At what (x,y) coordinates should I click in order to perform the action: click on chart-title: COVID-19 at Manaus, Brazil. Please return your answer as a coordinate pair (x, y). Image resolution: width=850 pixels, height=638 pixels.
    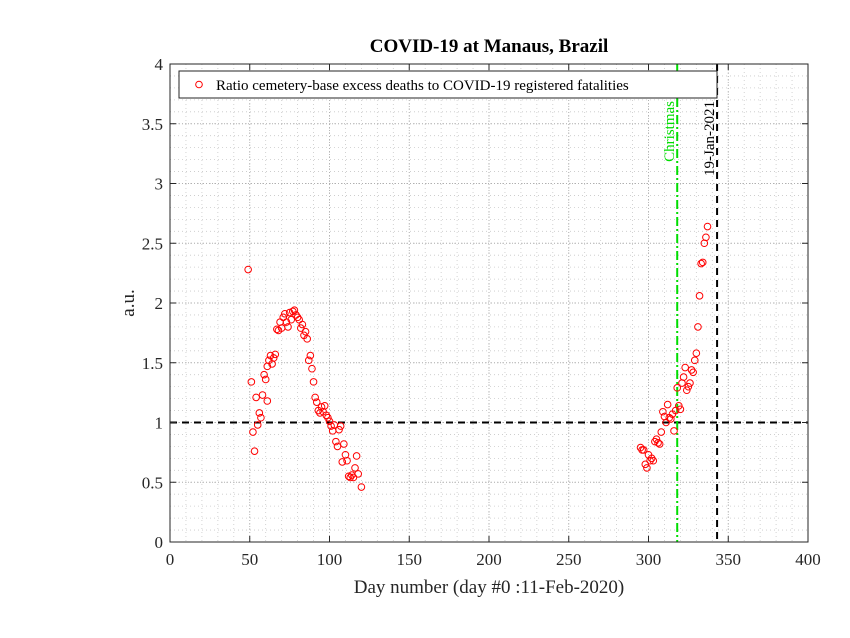
    Looking at the image, I should click on (489, 46).